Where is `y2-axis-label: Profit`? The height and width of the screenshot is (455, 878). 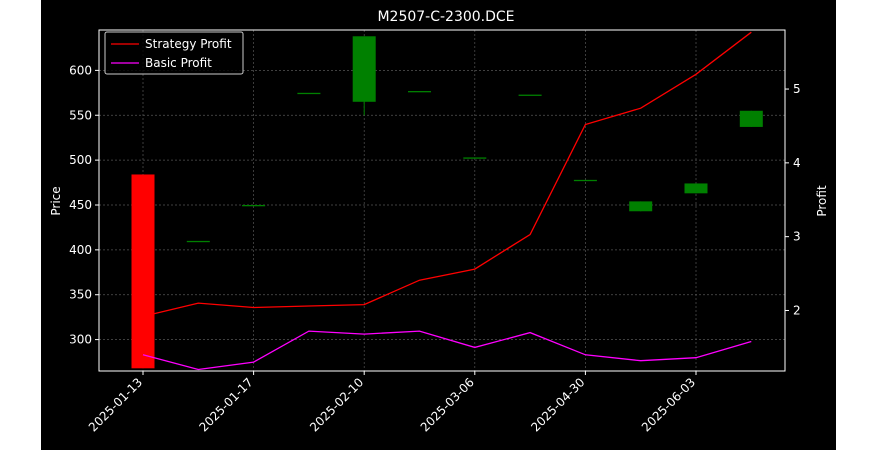 y2-axis-label: Profit is located at coordinates (822, 201).